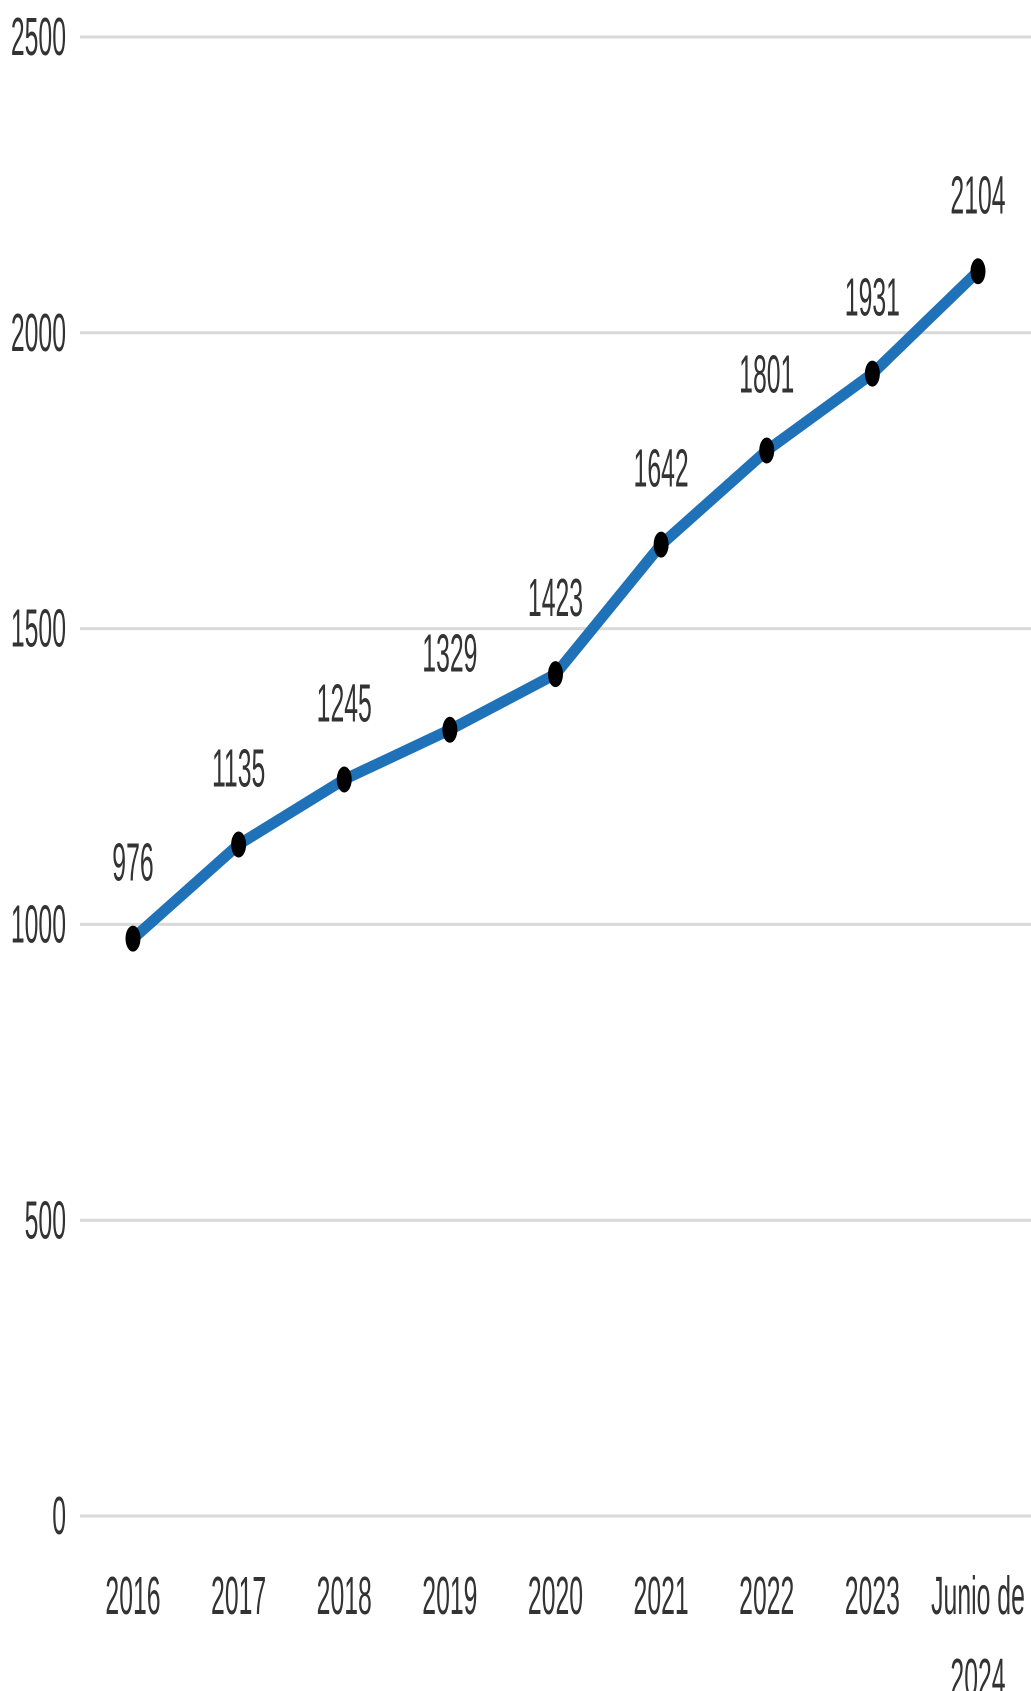 This screenshot has width=1031, height=1691. What do you see at coordinates (449, 653) in the screenshot?
I see `data-label: 1329` at bounding box center [449, 653].